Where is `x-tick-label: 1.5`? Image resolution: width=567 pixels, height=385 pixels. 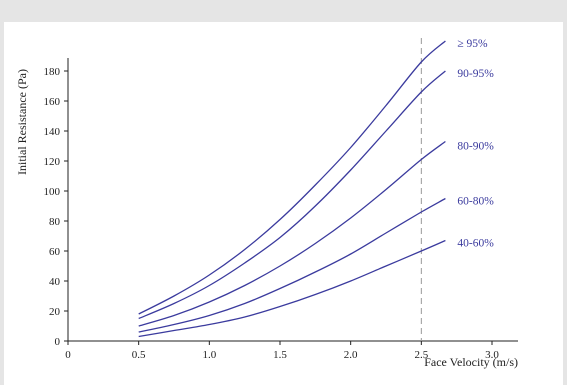
x-tick-label: 1.5 is located at coordinates (280, 355).